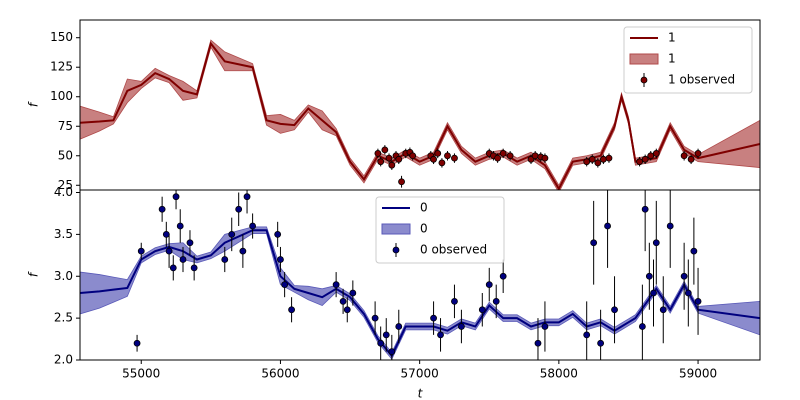 This screenshot has height=400, width=800. Describe the element at coordinates (63, 276) in the screenshot. I see `y-tick-label: 3.0` at that location.